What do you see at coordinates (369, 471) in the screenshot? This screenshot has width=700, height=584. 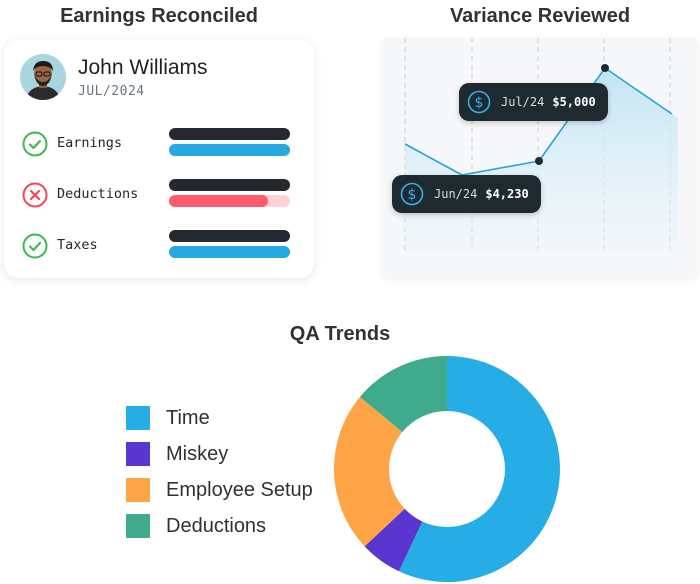 I see `donut-slice-employee-setup` at bounding box center [369, 471].